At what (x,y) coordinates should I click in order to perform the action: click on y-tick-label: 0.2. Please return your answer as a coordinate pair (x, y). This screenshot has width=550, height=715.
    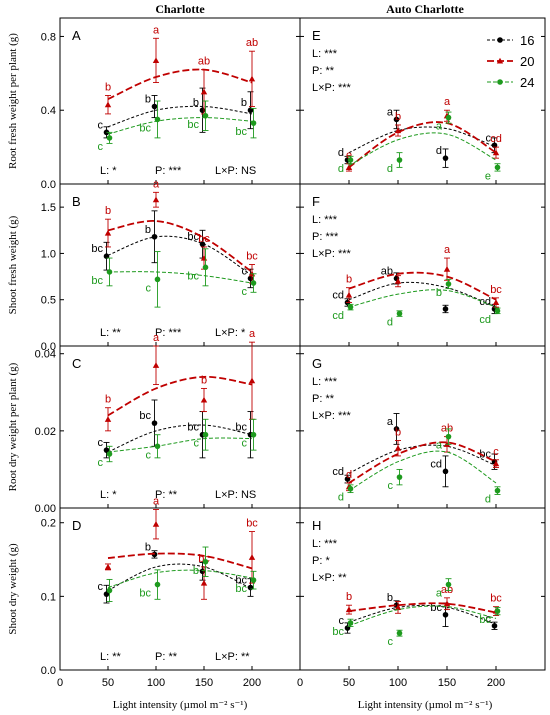
    Looking at the image, I should click on (48, 524).